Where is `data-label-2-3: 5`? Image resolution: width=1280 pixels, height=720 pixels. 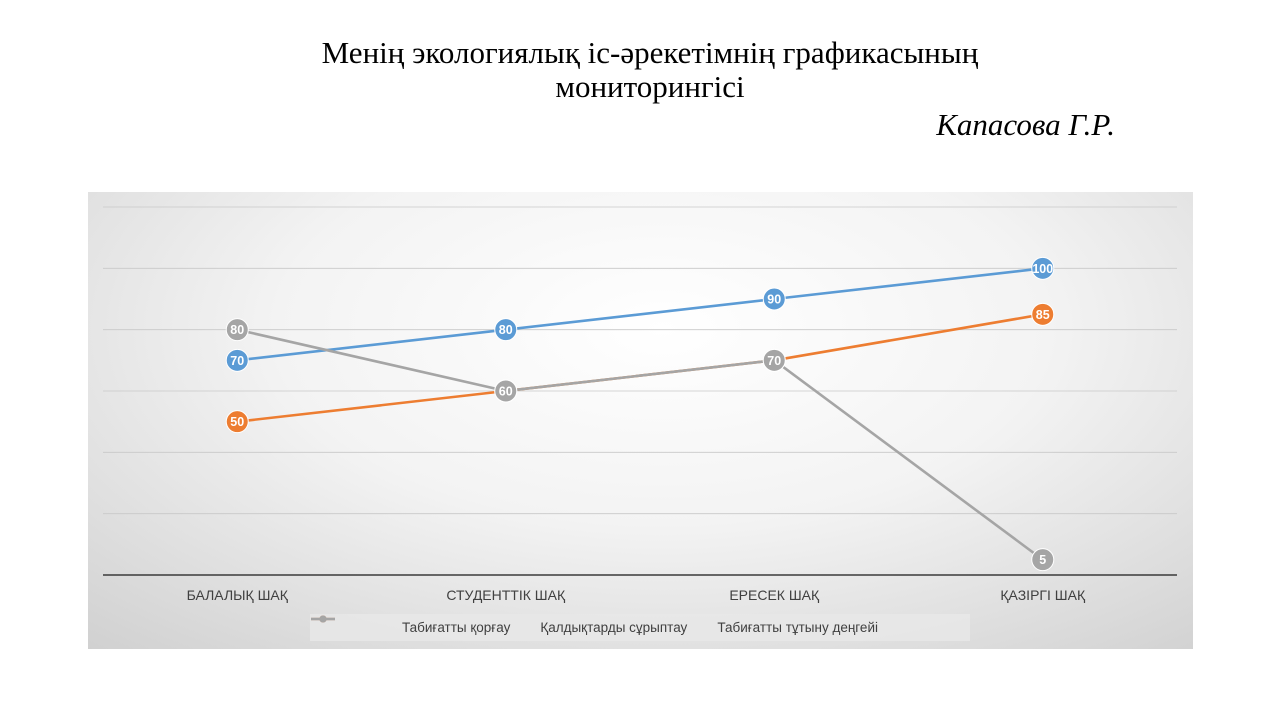 data-label-2-3: 5 is located at coordinates (1042, 560).